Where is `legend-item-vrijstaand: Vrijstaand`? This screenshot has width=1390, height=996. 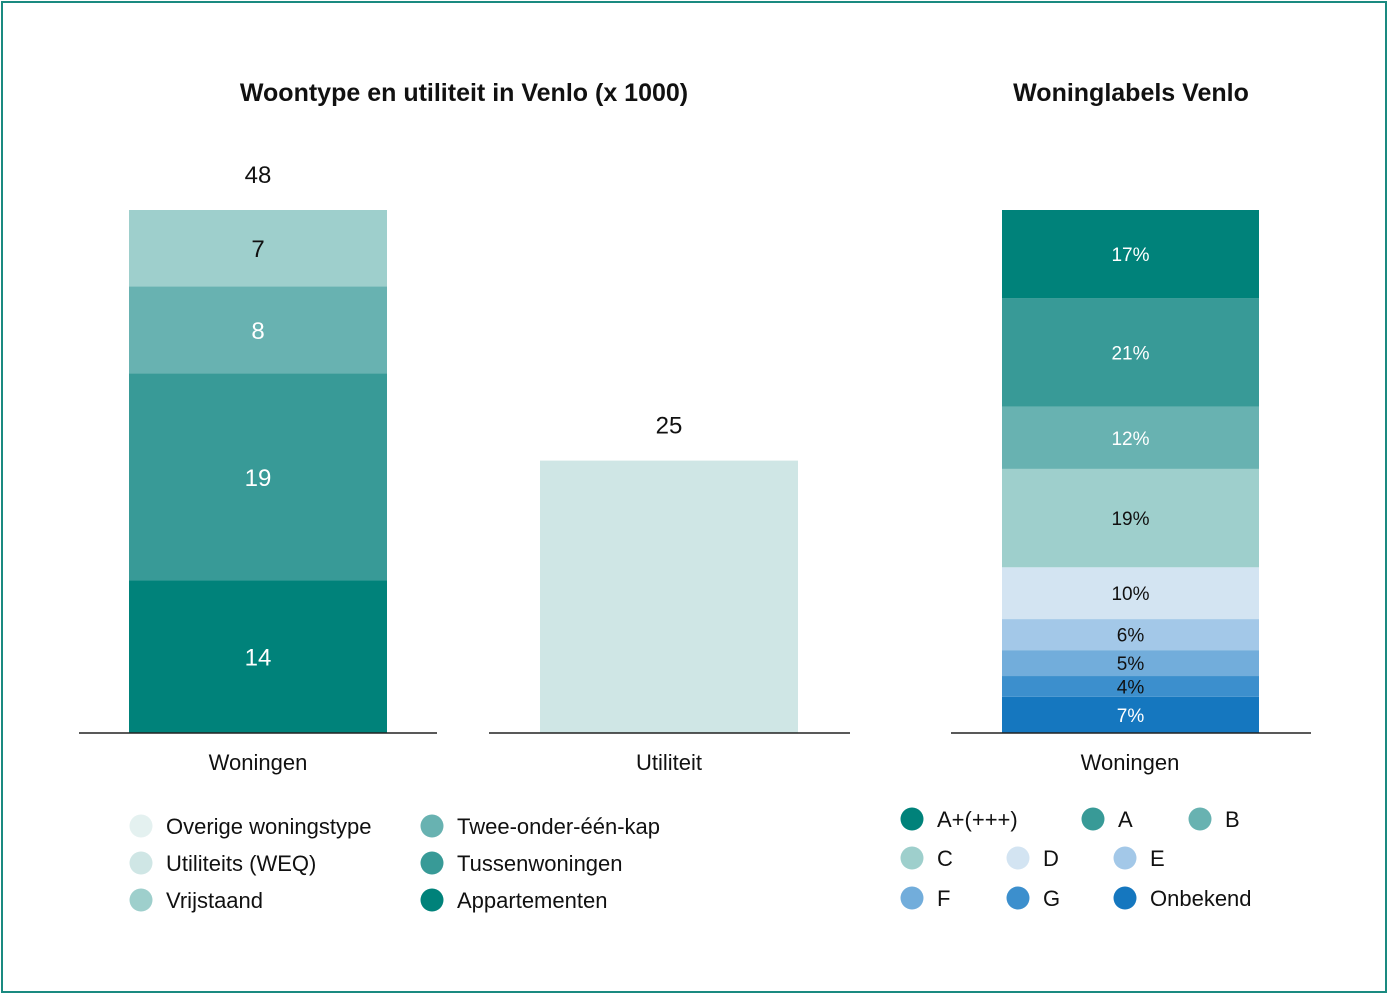 legend-item-vrijstaand: Vrijstaand is located at coordinates (196, 900).